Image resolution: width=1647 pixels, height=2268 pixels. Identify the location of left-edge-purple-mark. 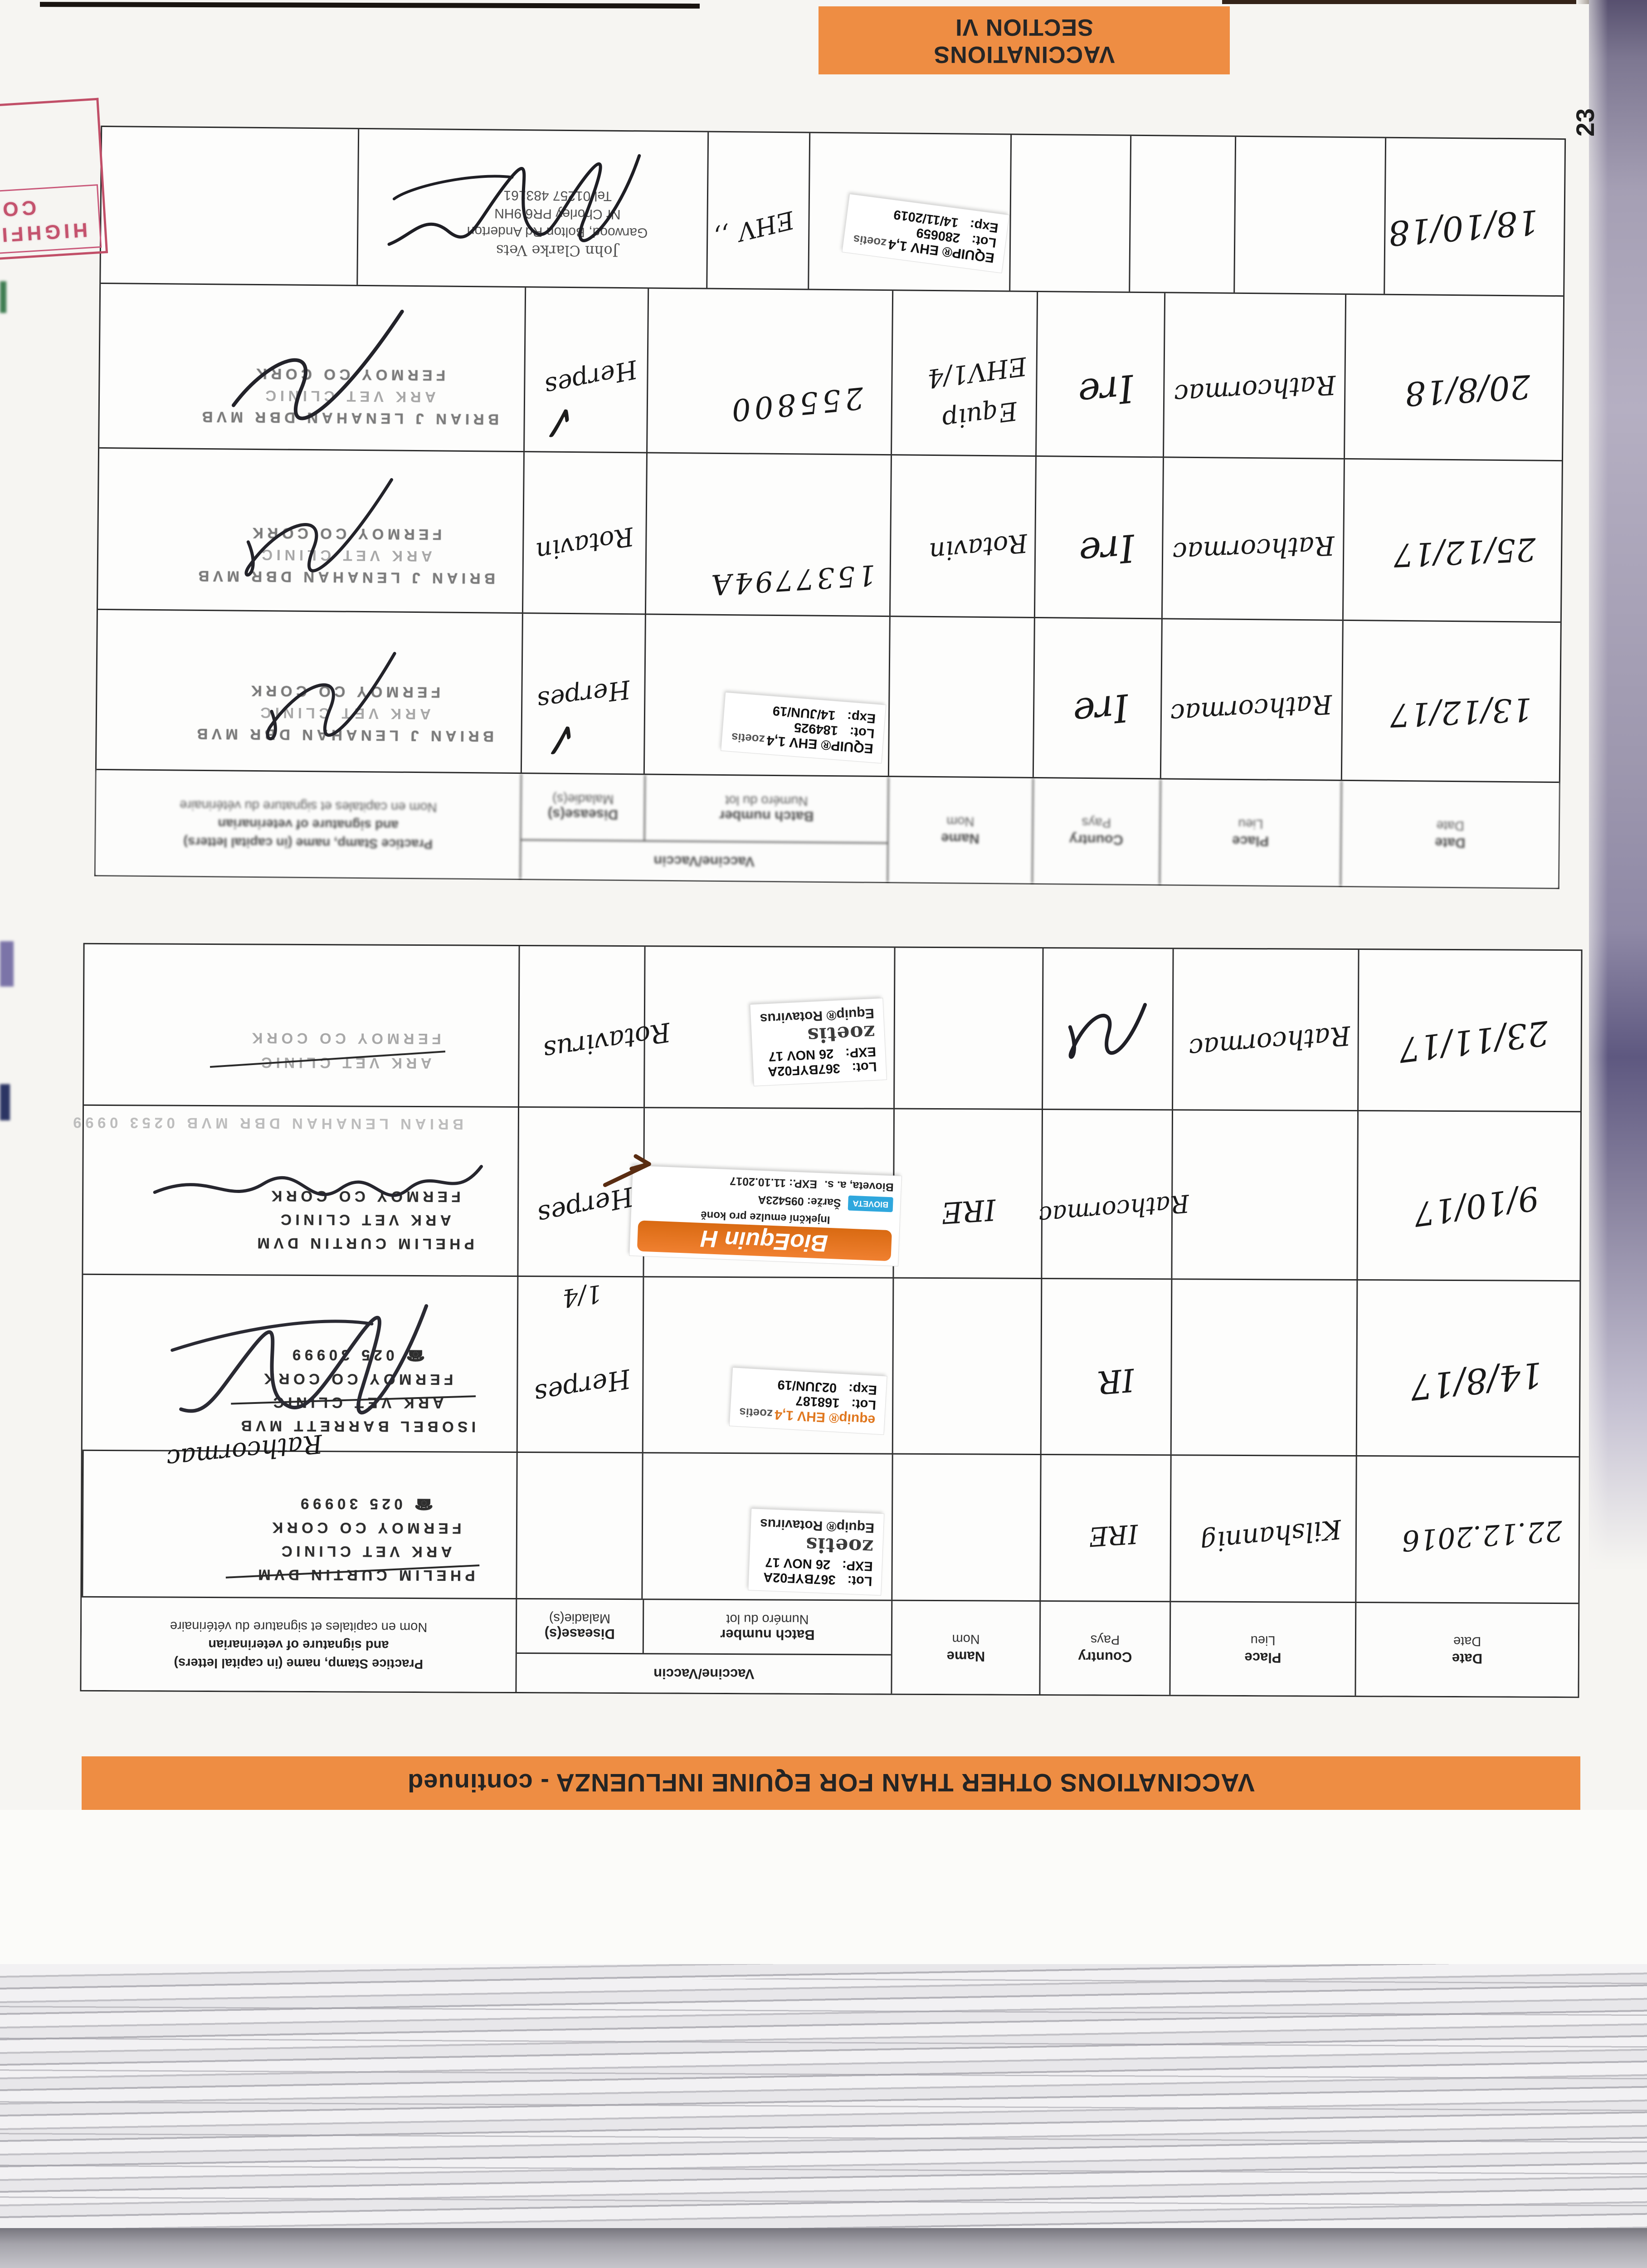
(7, 964).